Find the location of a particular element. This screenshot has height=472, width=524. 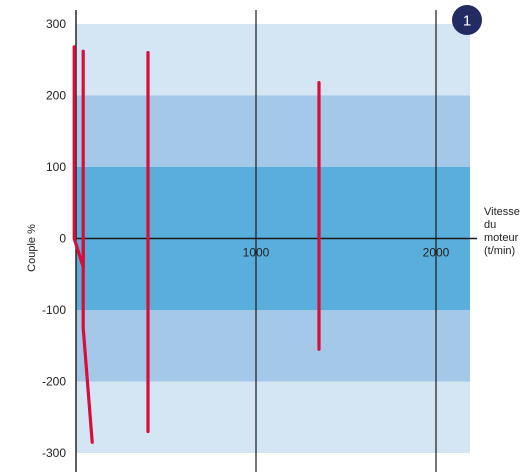

figure-number-badge: 1 is located at coordinates (467, 20).